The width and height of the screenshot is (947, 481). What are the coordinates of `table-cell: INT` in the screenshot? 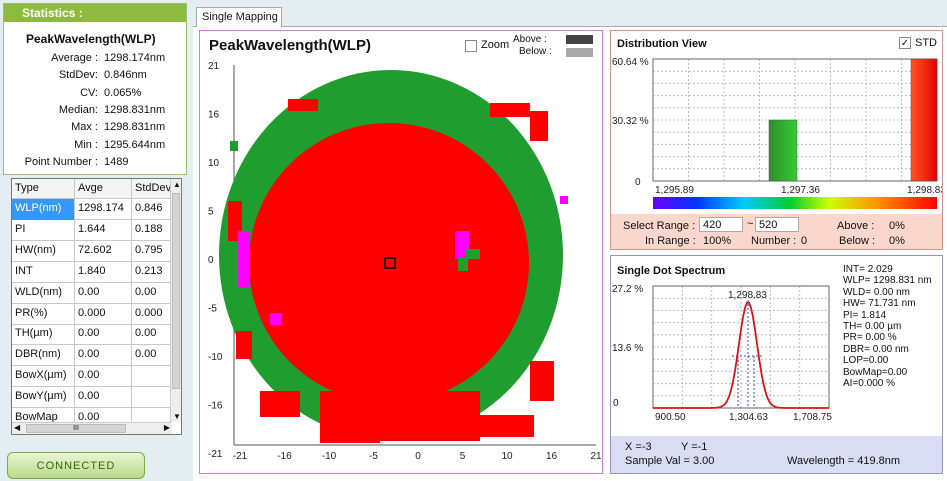 It's located at (43, 272).